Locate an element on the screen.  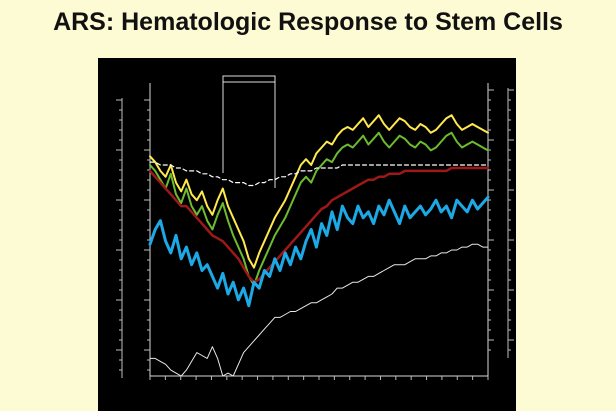
annotation-box is located at coordinates (249, 79).